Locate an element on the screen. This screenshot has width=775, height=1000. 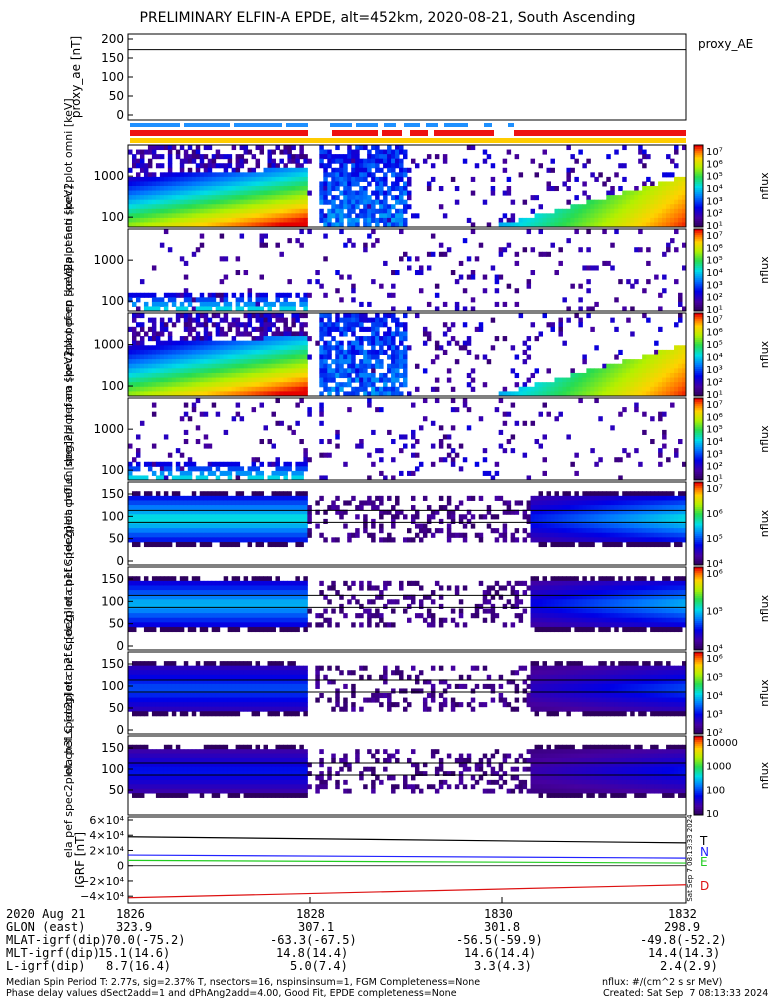
status-bar-blue-seg is located at coordinates (488, 125).